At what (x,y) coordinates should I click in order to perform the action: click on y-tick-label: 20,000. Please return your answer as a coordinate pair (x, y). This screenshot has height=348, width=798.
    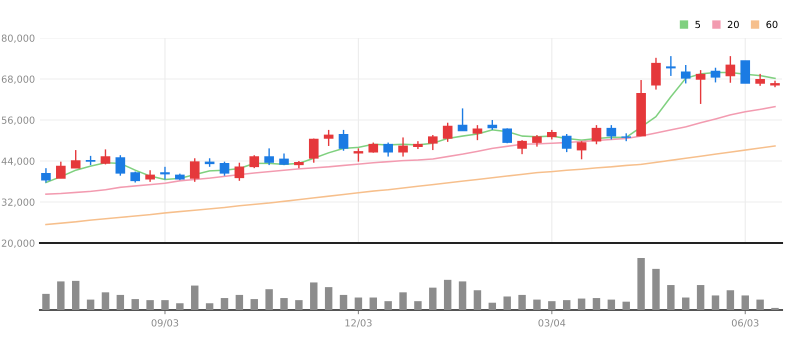
    Looking at the image, I should click on (18, 243).